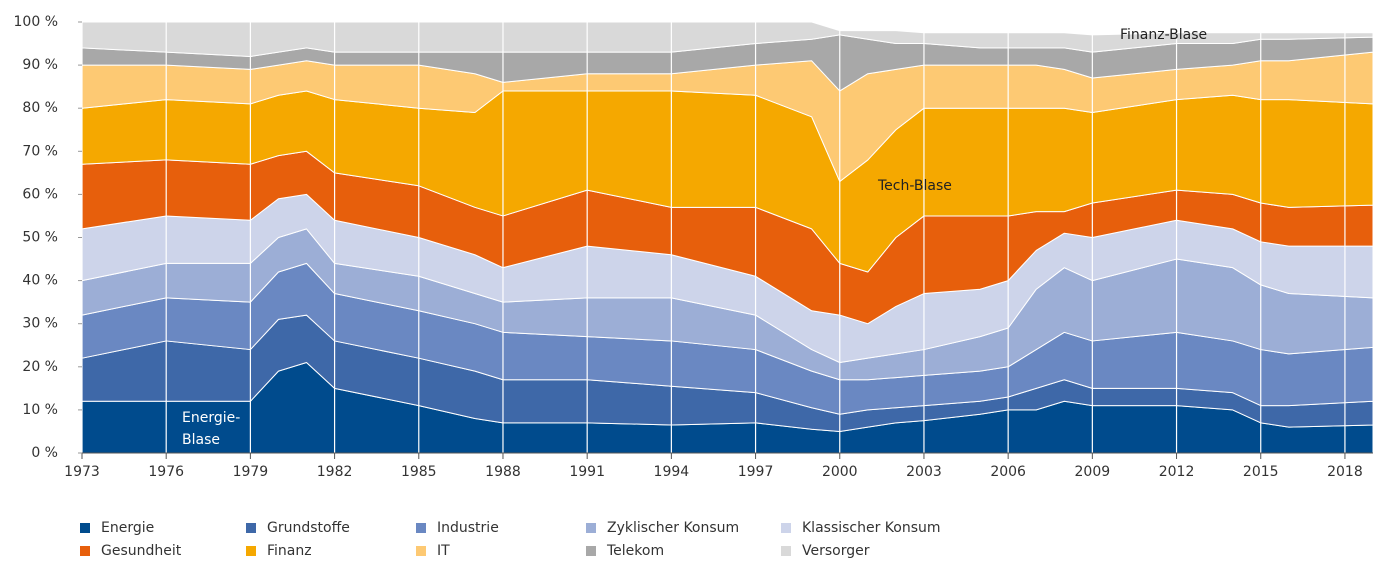  Describe the element at coordinates (1163, 35) in the screenshot. I see `annotation: Finanz-Blase` at that location.